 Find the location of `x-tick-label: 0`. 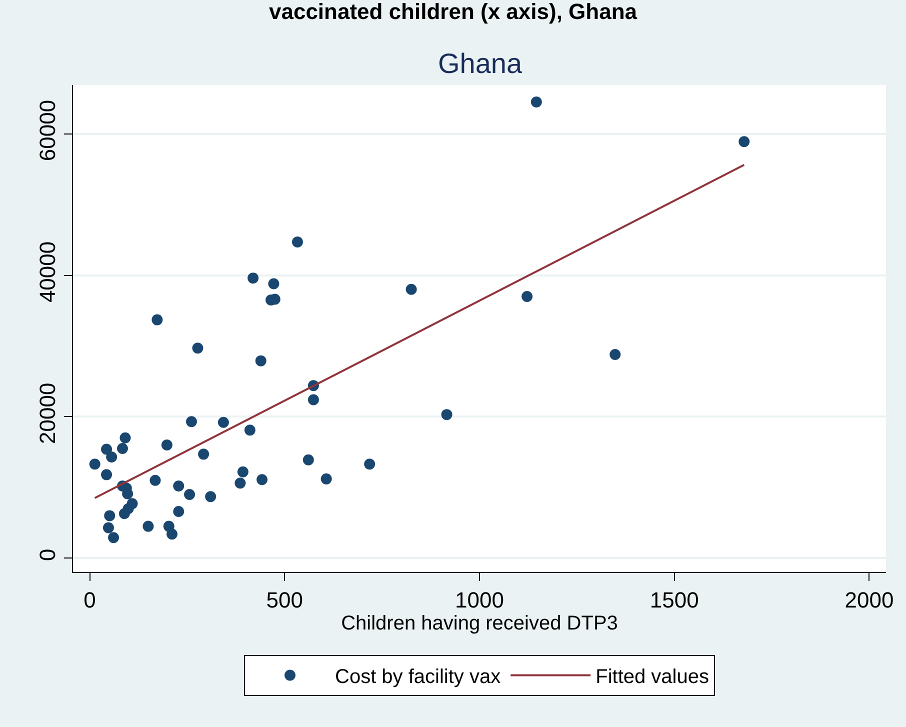

x-tick-label: 0 is located at coordinates (90, 599).